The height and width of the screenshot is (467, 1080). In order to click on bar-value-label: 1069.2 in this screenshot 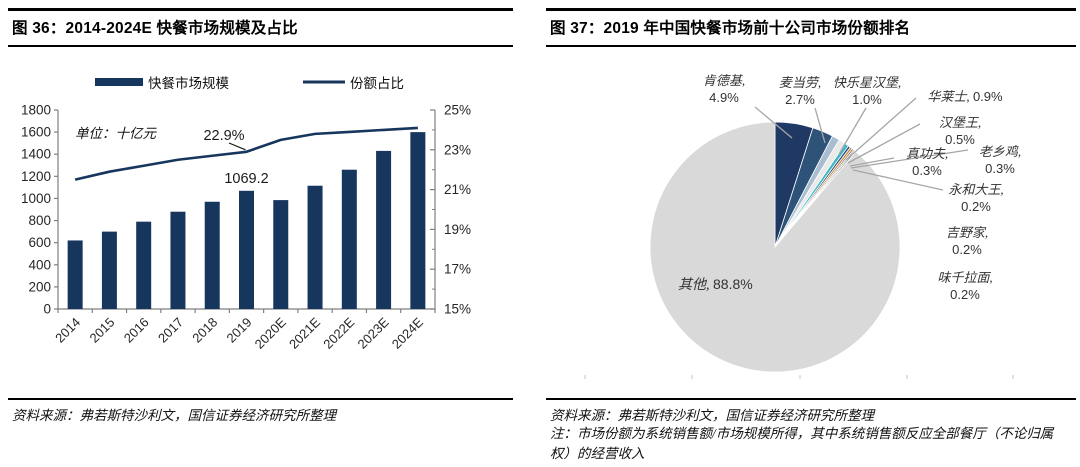, I will do `click(246, 179)`.